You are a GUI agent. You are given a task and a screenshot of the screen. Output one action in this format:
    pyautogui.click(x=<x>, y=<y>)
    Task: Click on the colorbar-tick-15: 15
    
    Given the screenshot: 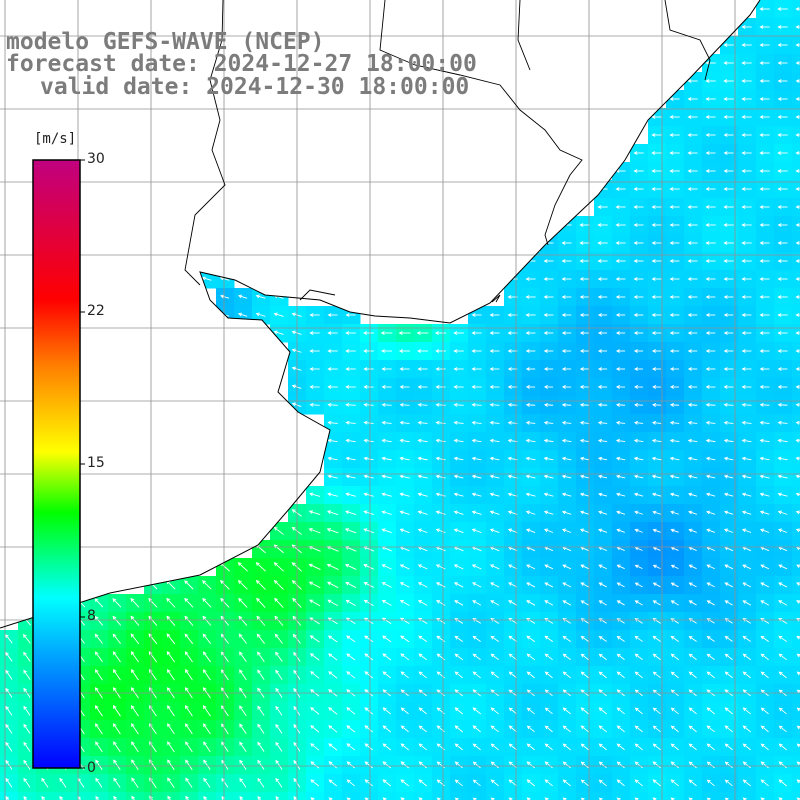 What is the action you would take?
    pyautogui.click(x=96, y=463)
    